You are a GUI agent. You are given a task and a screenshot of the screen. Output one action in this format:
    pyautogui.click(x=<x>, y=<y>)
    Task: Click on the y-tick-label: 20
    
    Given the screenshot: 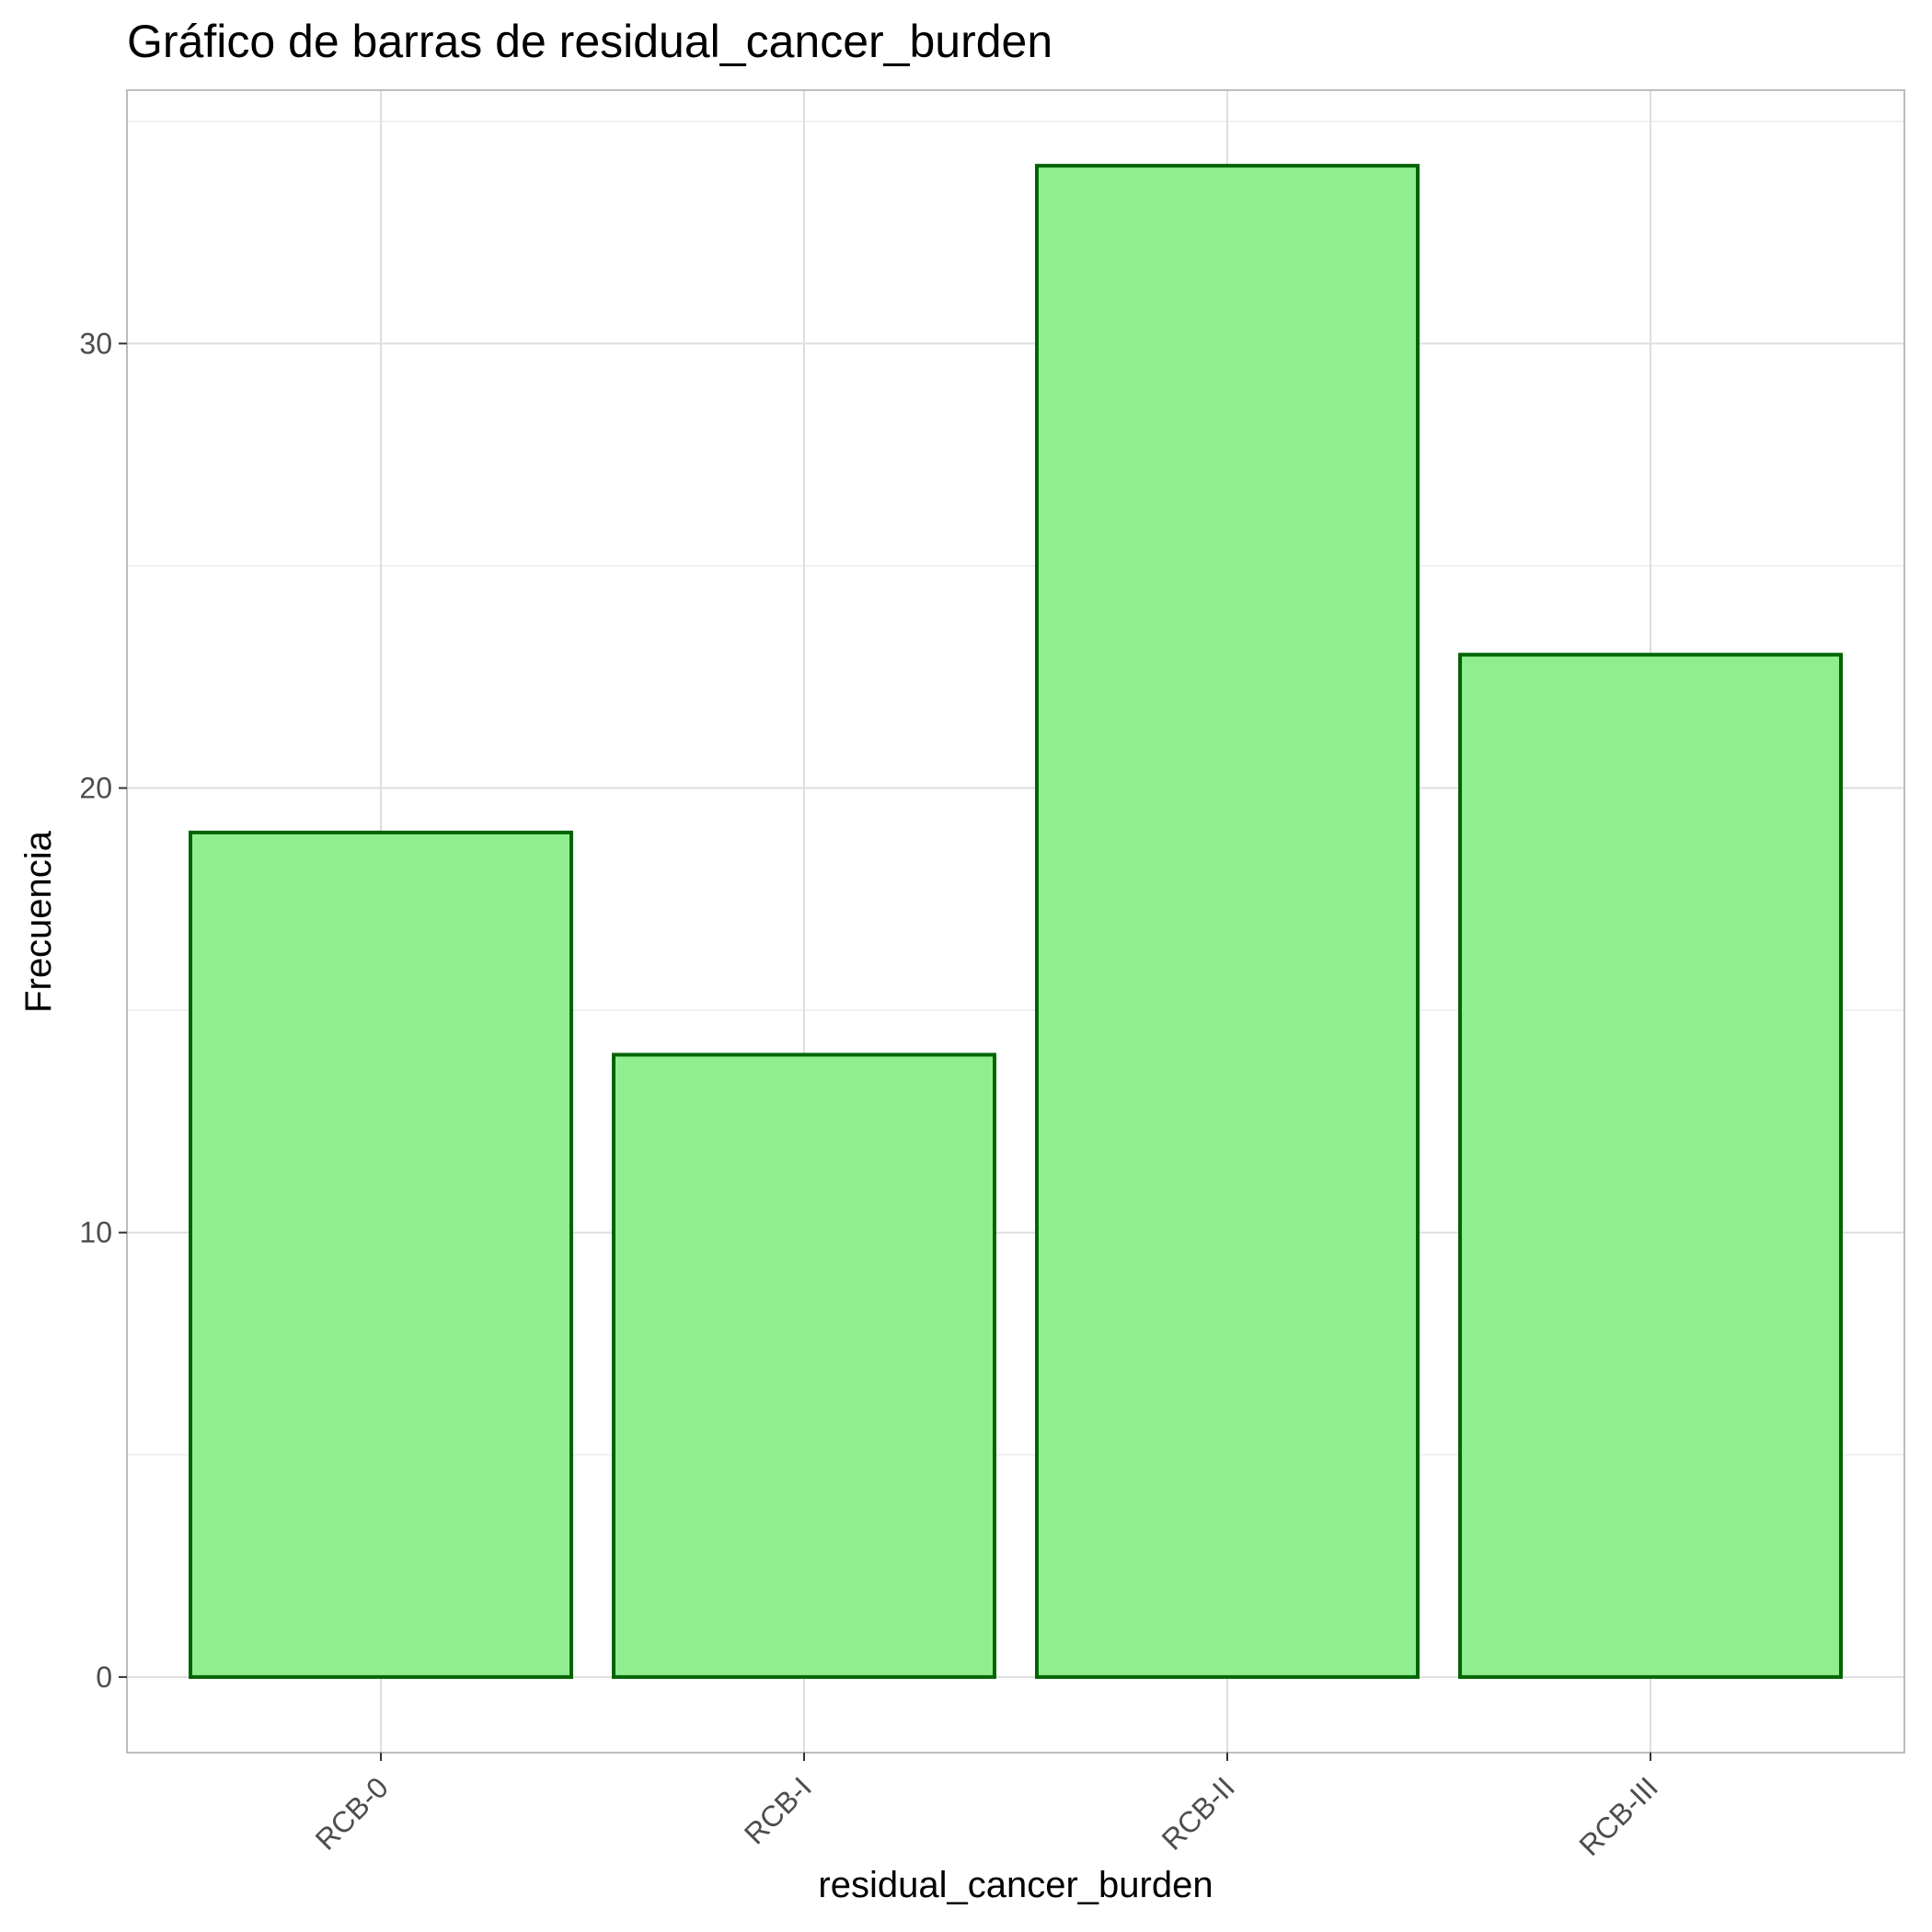 What is the action you would take?
    pyautogui.click(x=95, y=788)
    